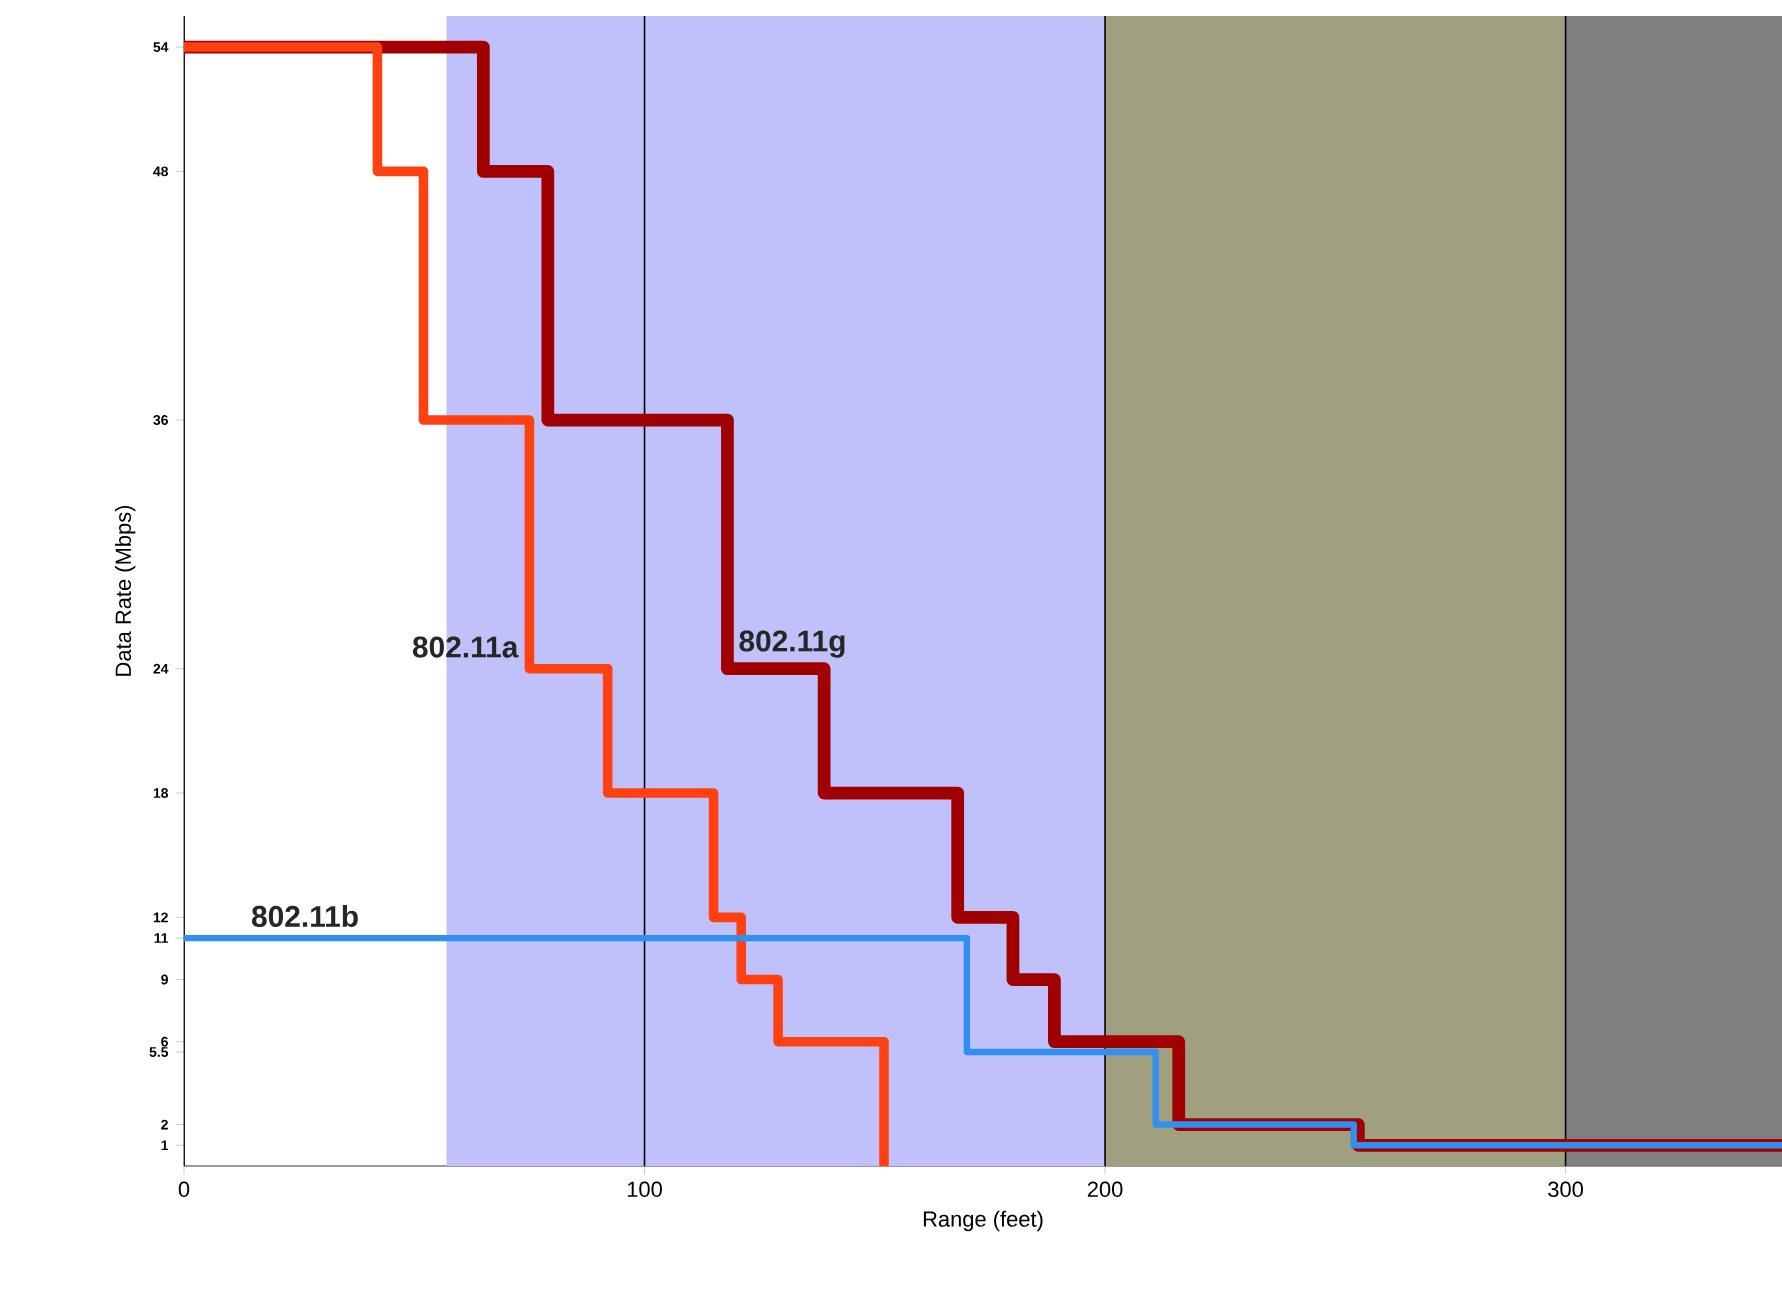  What do you see at coordinates (792, 644) in the screenshot?
I see `series-label: 802.11g` at bounding box center [792, 644].